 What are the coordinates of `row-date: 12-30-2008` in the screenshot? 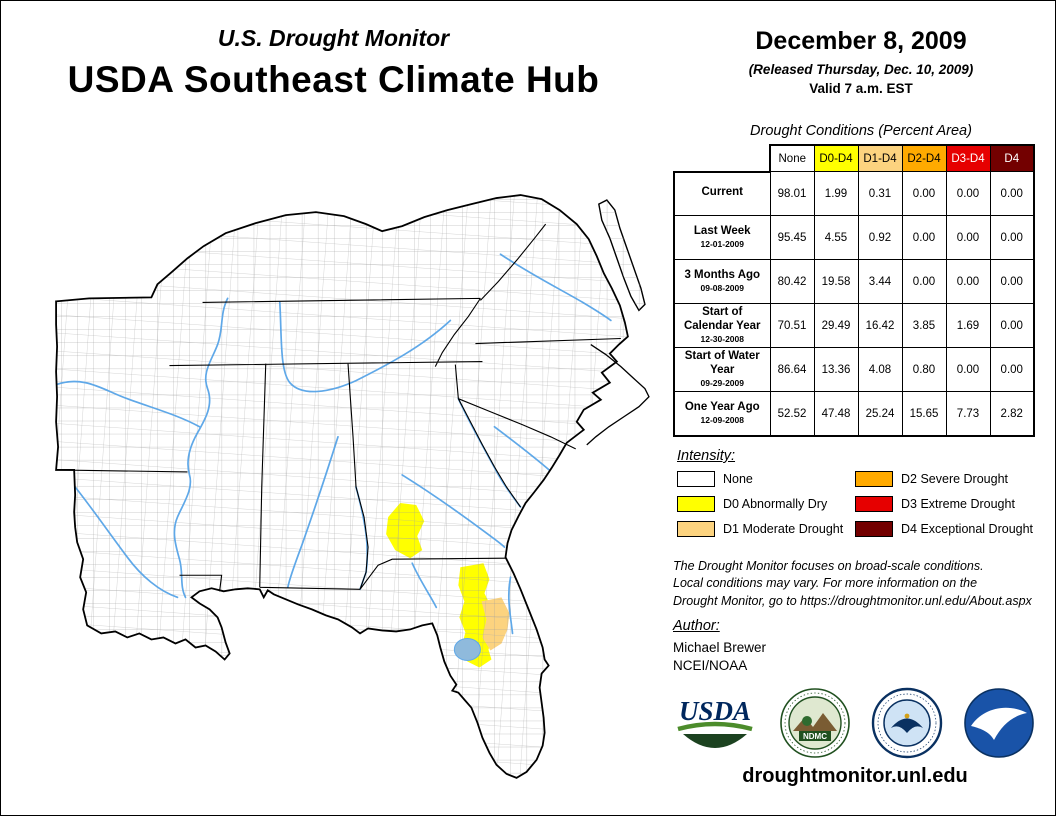 It's located at (722, 338).